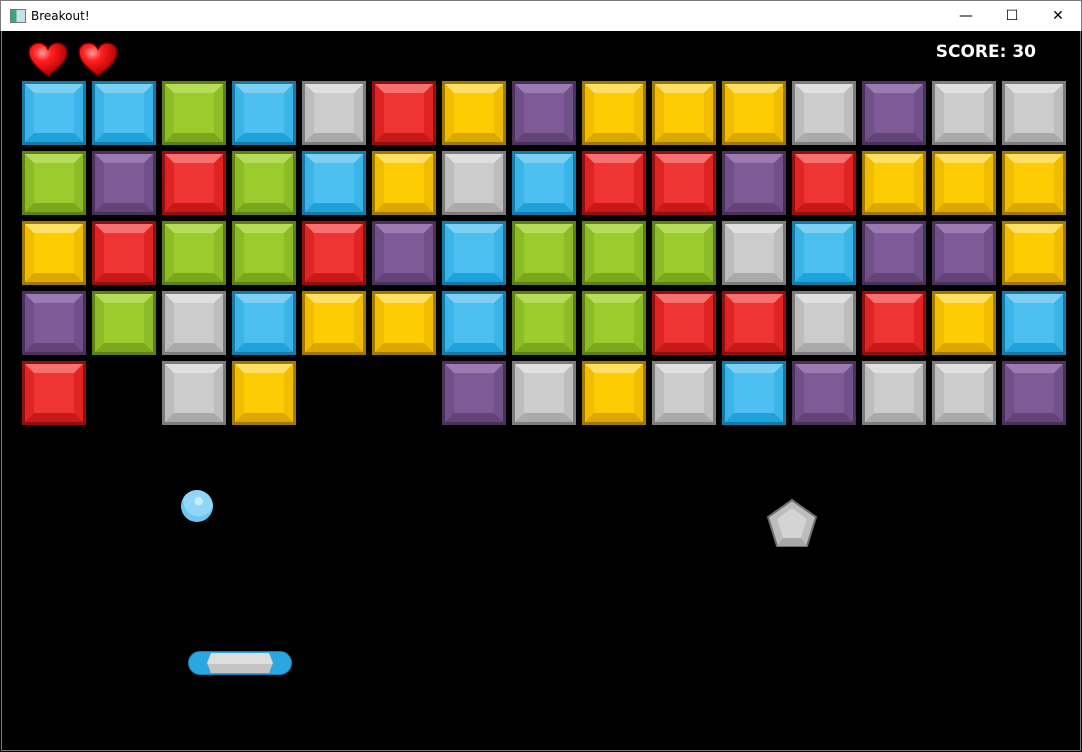 This screenshot has width=1082, height=752. Describe the element at coordinates (1058, 16) in the screenshot. I see `close-button: ✕` at that location.